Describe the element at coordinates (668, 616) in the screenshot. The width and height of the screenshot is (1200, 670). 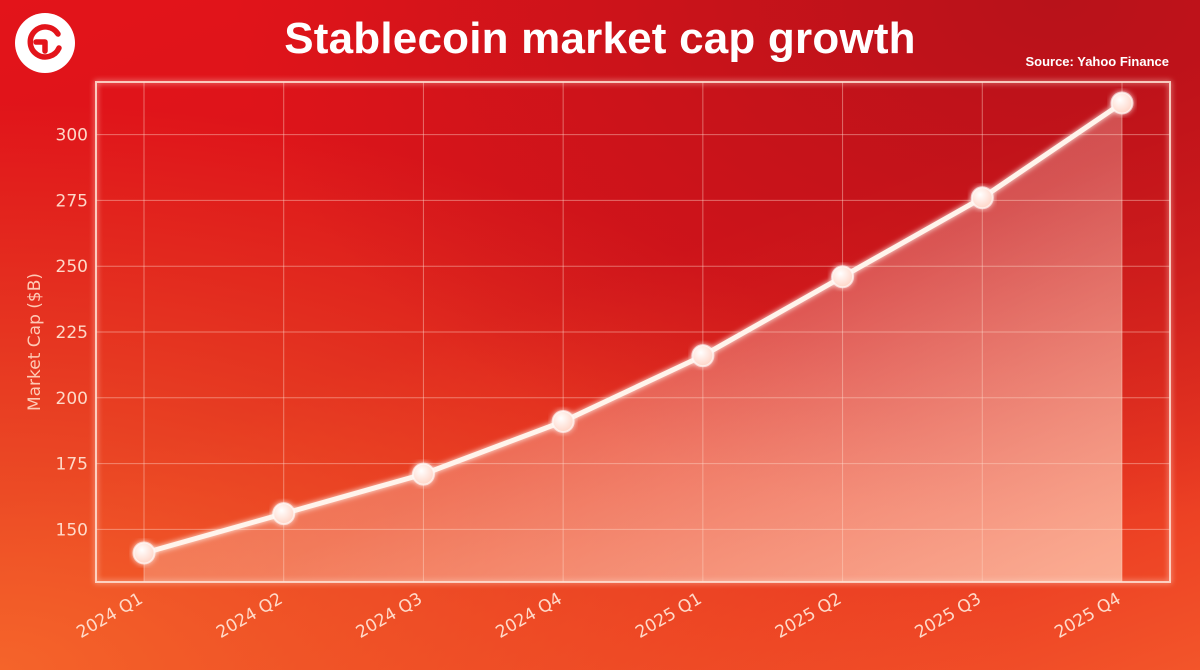
I see `x-tick-label: 2025 Q1` at that location.